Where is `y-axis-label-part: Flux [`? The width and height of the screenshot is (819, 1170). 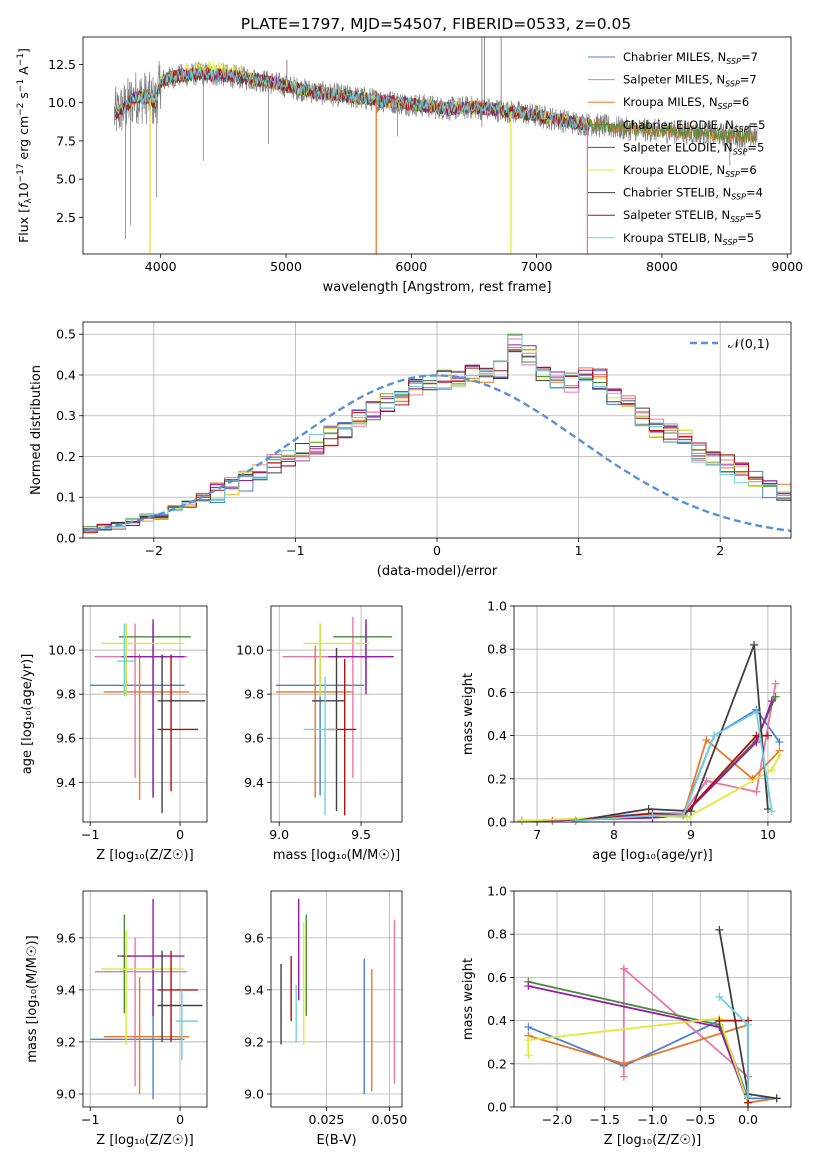
y-axis-label-part: Flux [ is located at coordinates (23, 225).